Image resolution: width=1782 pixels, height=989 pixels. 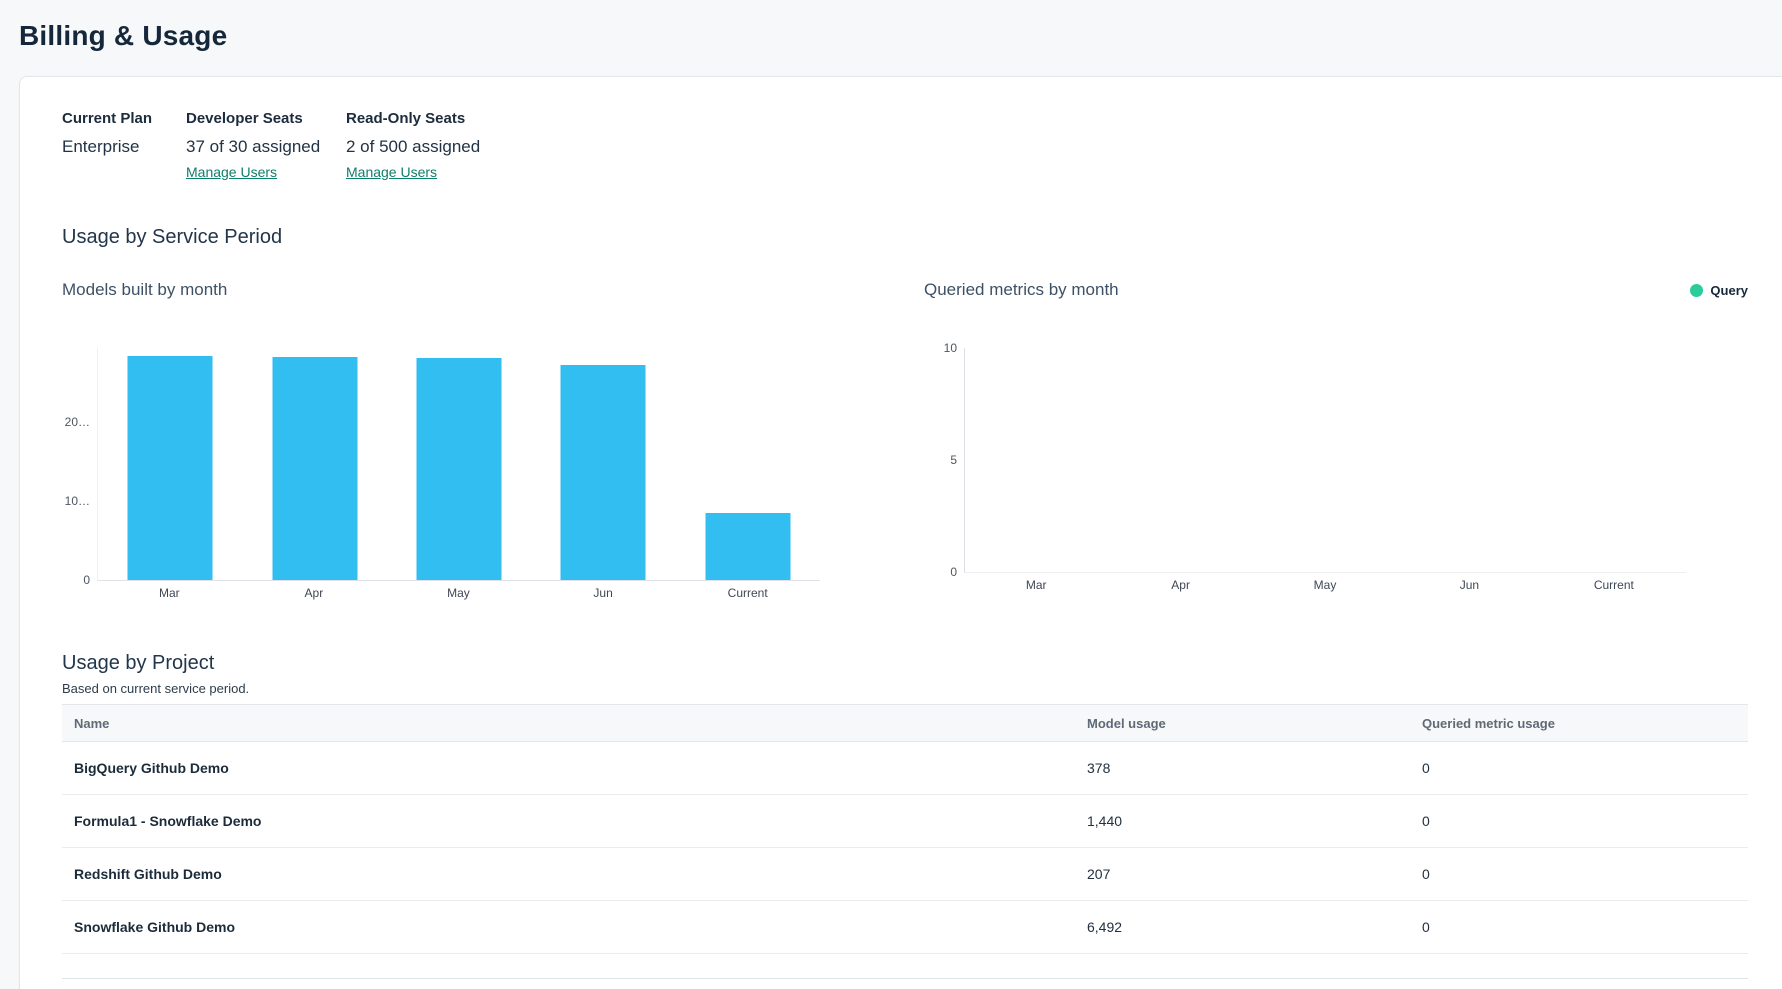 I want to click on models-built-x-axis: Mar Apr May Jun Current, so click(x=458, y=593).